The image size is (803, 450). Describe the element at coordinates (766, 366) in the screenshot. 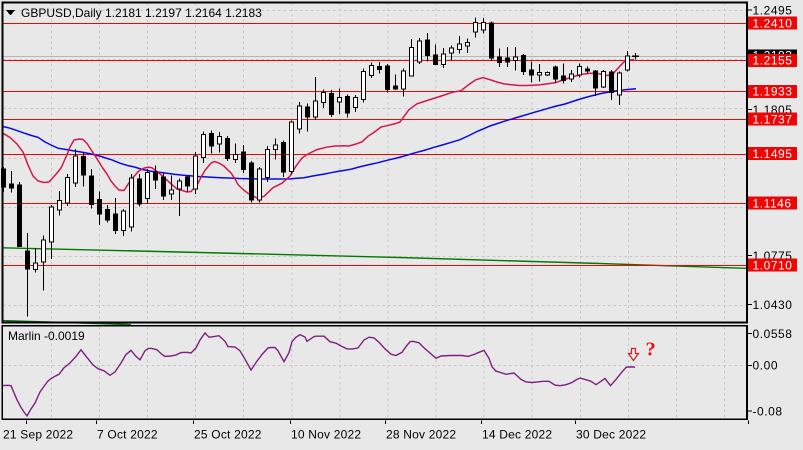

I see `svg-text: 0.00` at that location.